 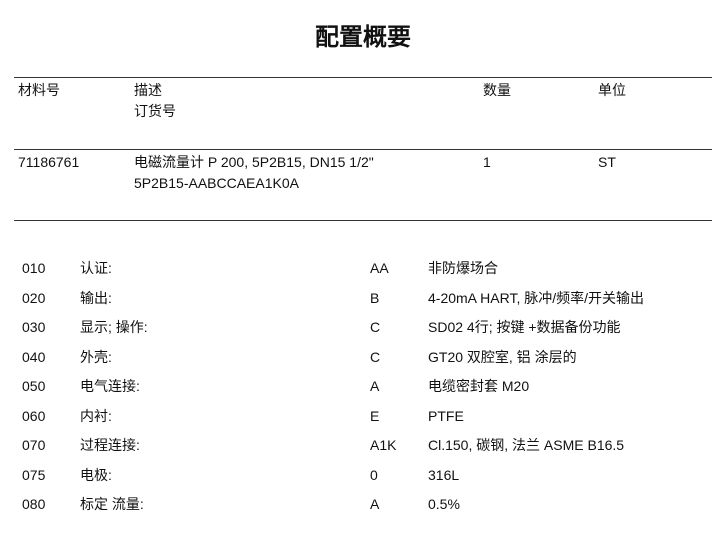 What do you see at coordinates (444, 474) in the screenshot?
I see `option-value: 316L` at bounding box center [444, 474].